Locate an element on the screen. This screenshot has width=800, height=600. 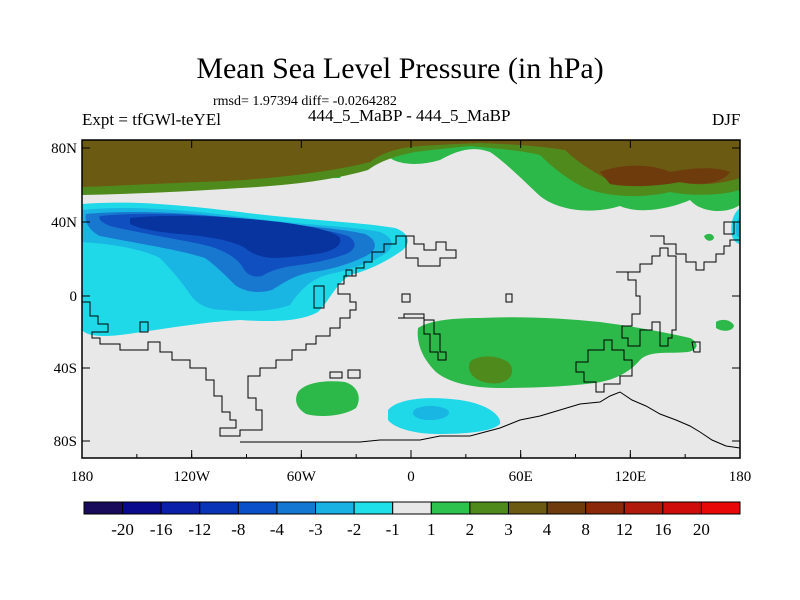
coastline-asia is located at coordinates (695, 253).